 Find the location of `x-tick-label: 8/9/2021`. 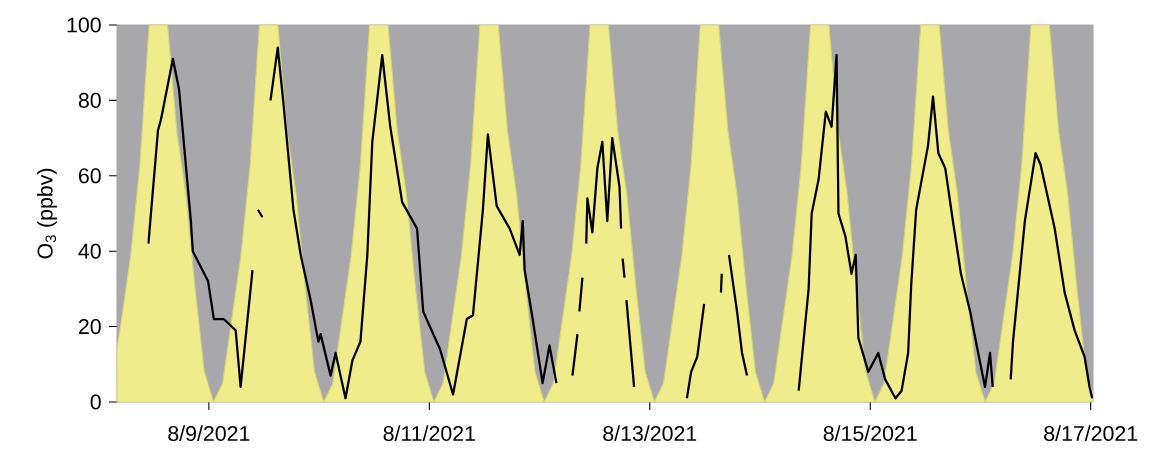

x-tick-label: 8/9/2021 is located at coordinates (209, 433).